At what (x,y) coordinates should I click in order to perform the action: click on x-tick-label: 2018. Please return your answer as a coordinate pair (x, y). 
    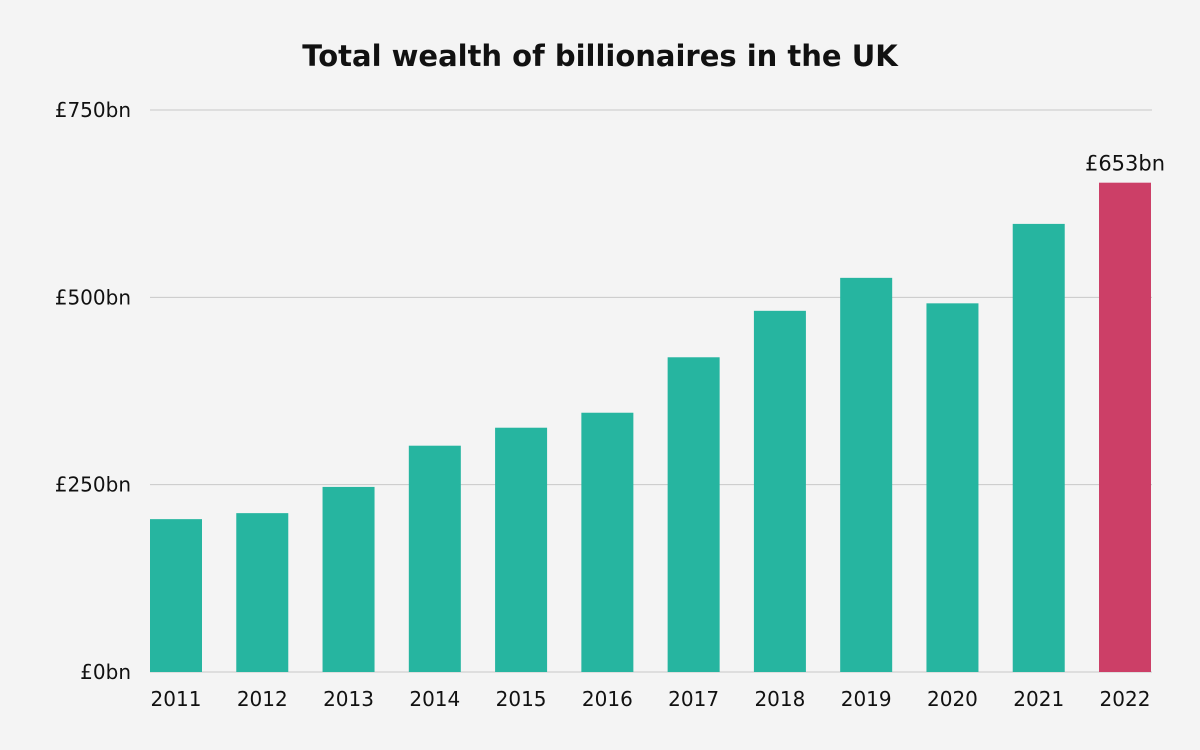
    Looking at the image, I should click on (779, 699).